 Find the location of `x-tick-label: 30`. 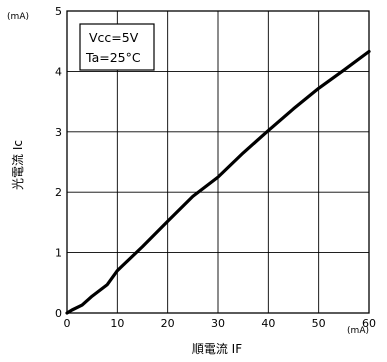

x-tick-label: 30 is located at coordinates (218, 323).